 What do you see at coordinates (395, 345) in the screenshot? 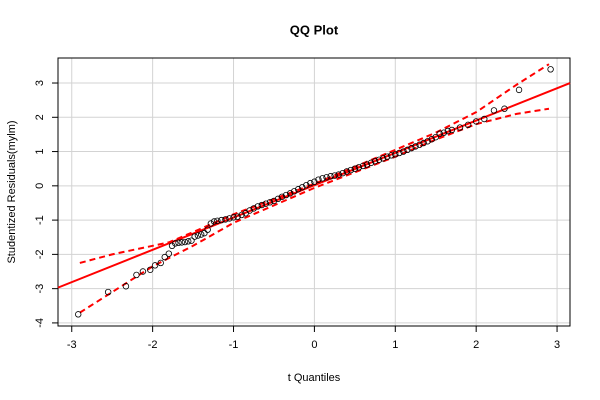
I see `x-tick-label: 1` at bounding box center [395, 345].